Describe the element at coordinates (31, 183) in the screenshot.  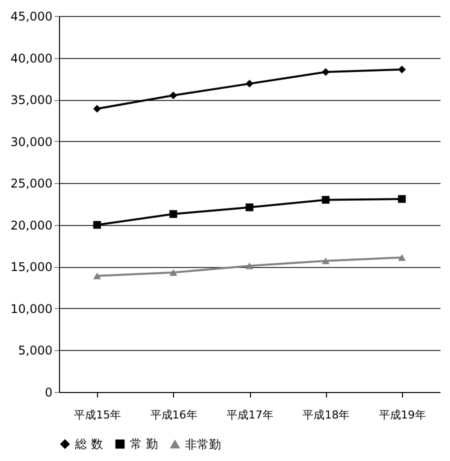
I see `y-tick-label: 25,000` at that location.